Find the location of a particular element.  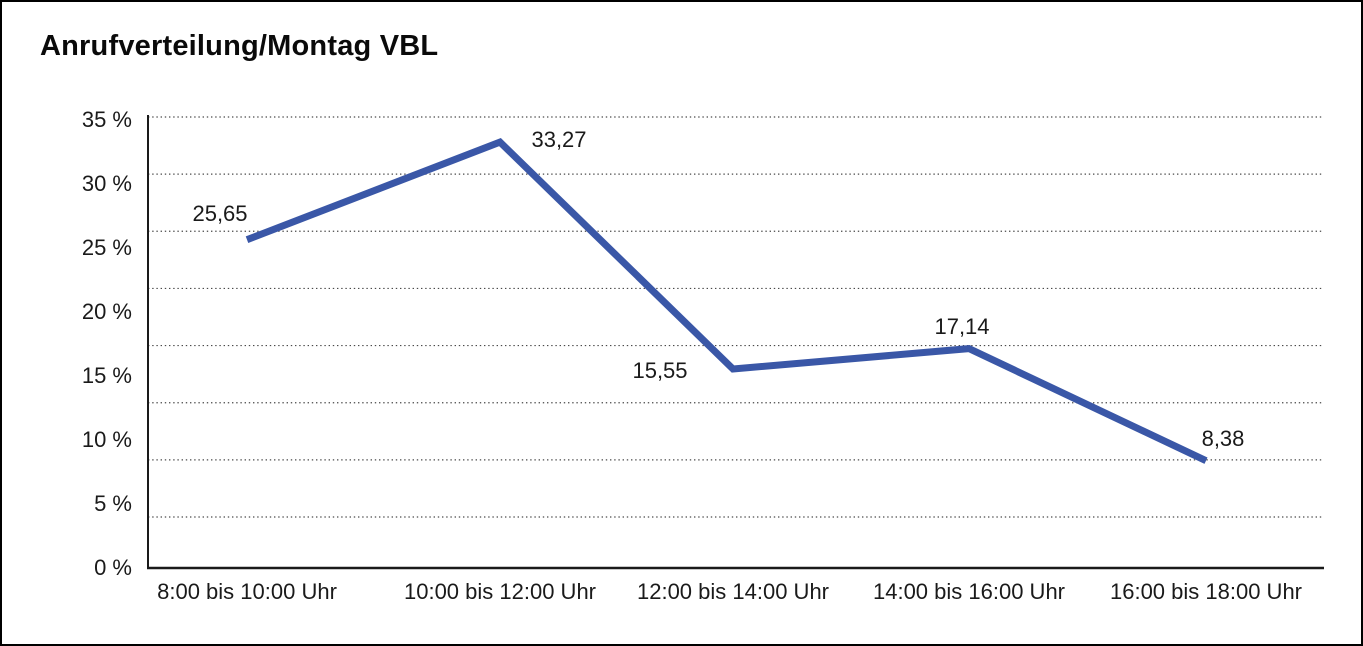

x-axis-tick-label: 12:00 bis 14:00 Uhr is located at coordinates (733, 591).